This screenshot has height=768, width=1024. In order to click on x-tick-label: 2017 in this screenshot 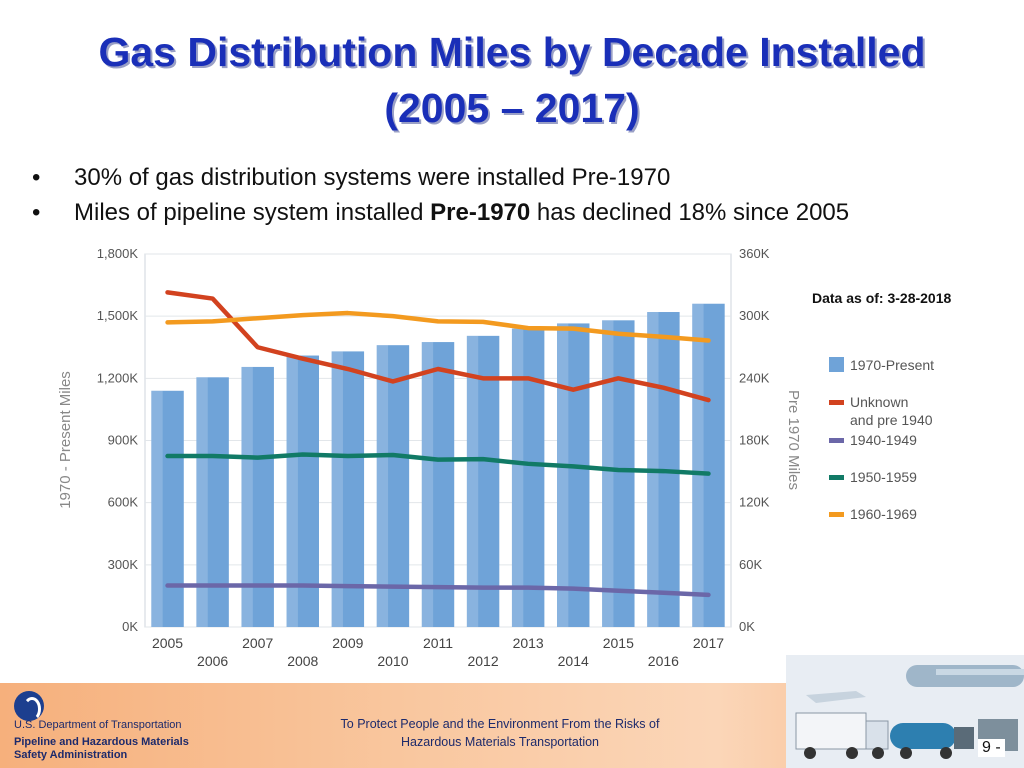, I will do `click(708, 643)`.